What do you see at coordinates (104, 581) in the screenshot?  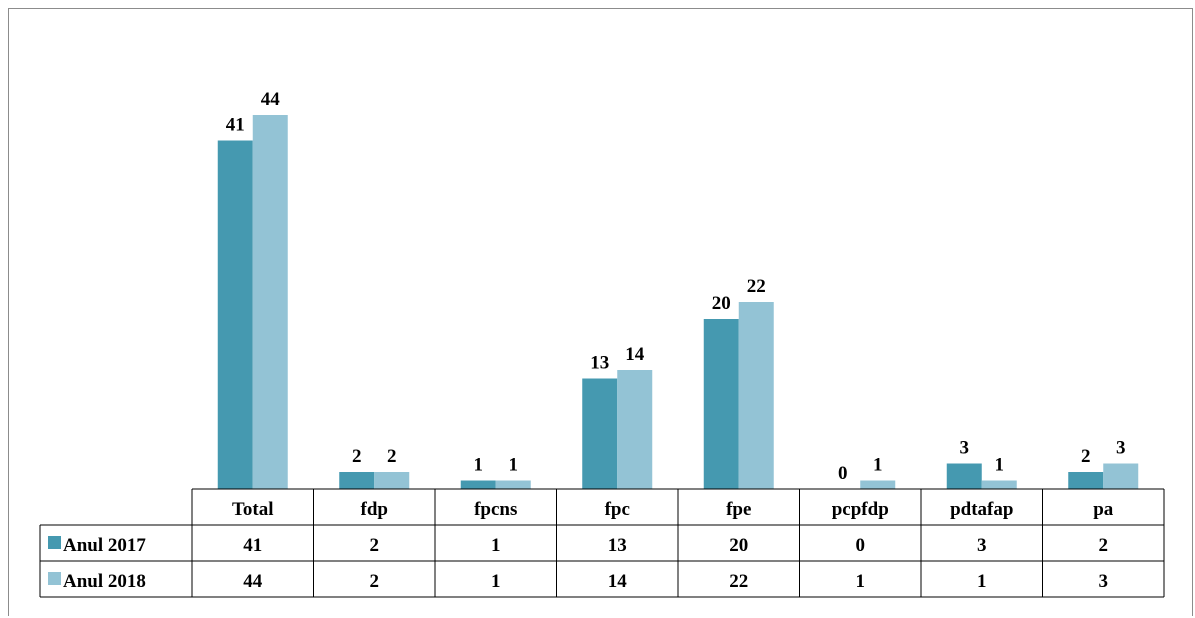 I see `legend-label-anul-2018: Anul 2018` at bounding box center [104, 581].